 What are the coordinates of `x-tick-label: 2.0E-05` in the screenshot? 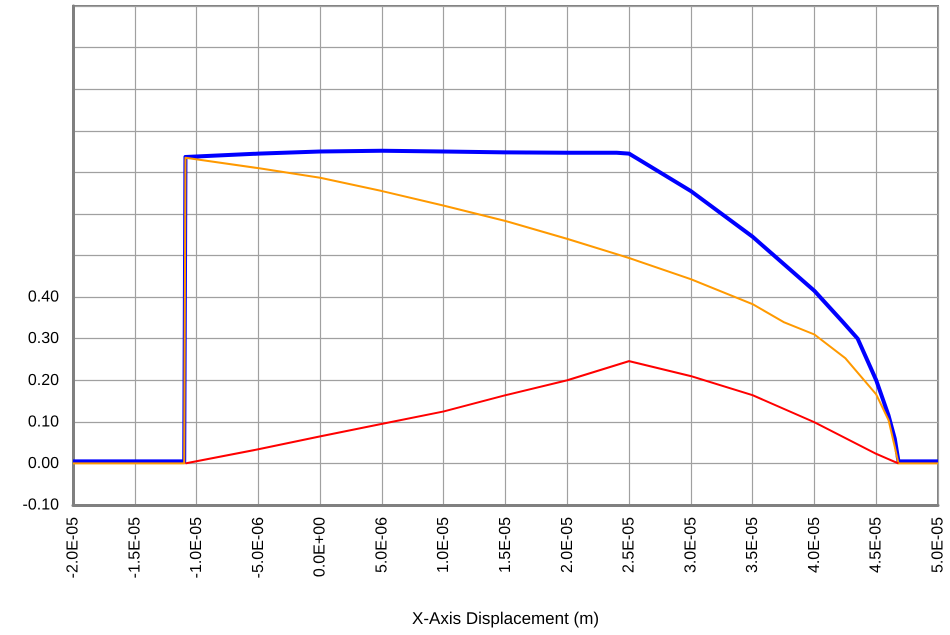 It's located at (567, 545).